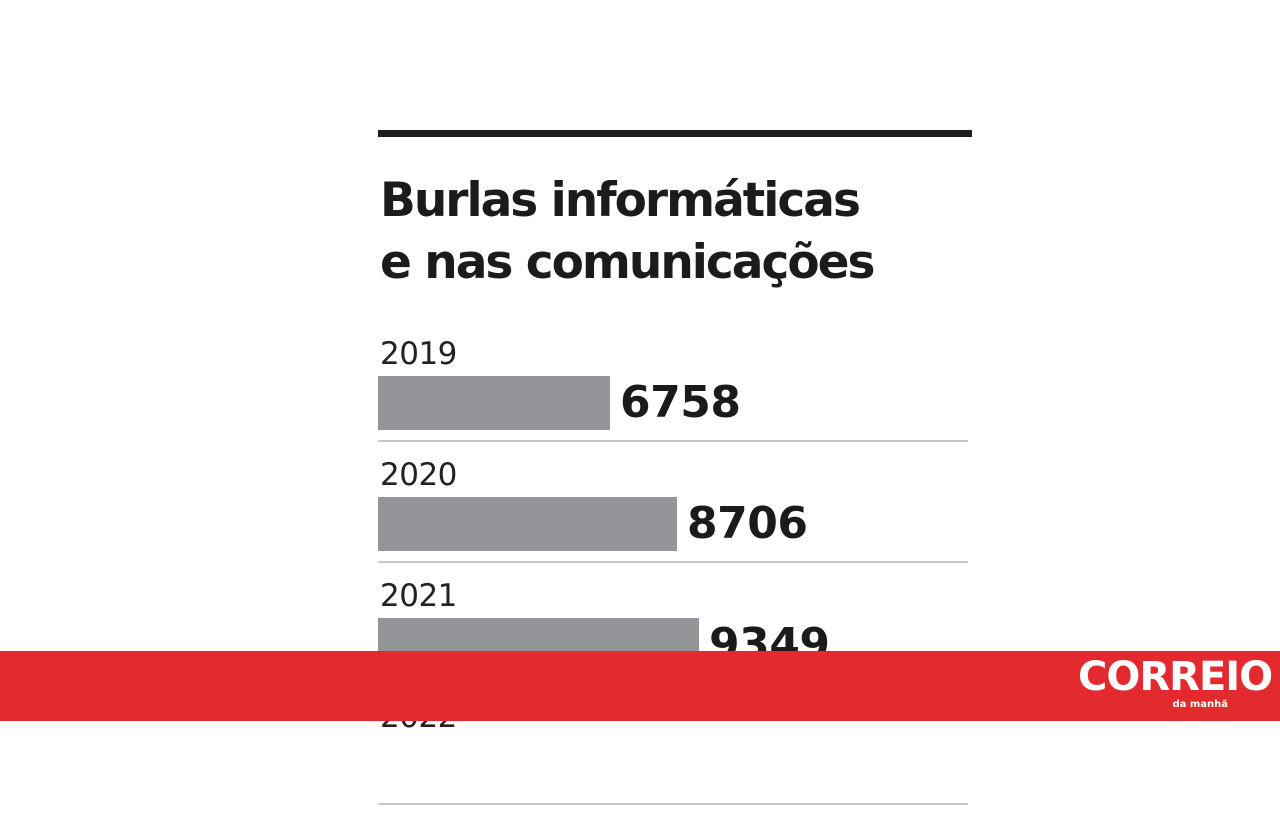 The image size is (1280, 817). I want to click on brand-logo-tagline: da manhã, so click(1200, 704).